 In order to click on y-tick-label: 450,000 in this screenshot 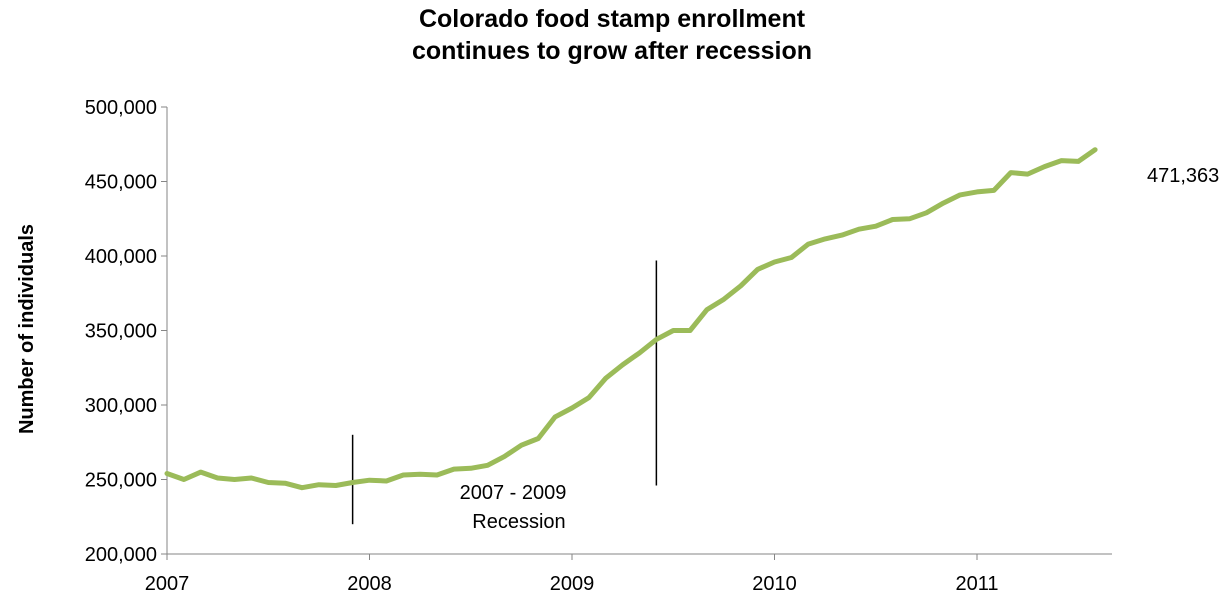, I will do `click(121, 183)`.